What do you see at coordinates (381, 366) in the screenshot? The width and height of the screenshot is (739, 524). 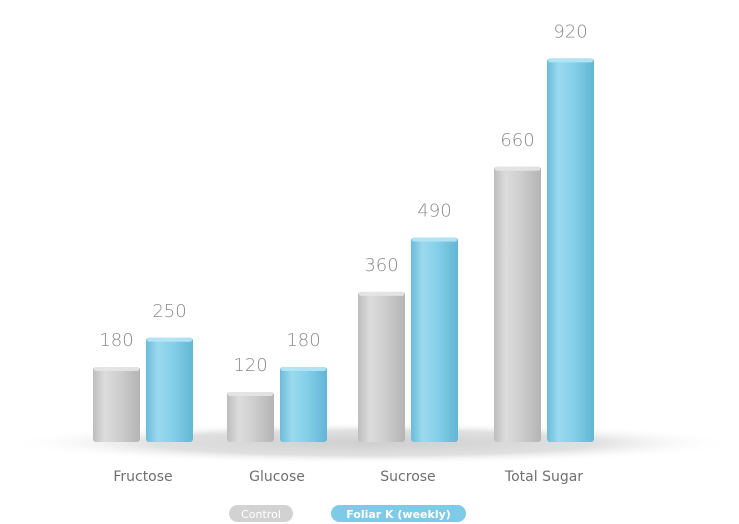 I see `bar-control-sucrose` at bounding box center [381, 366].